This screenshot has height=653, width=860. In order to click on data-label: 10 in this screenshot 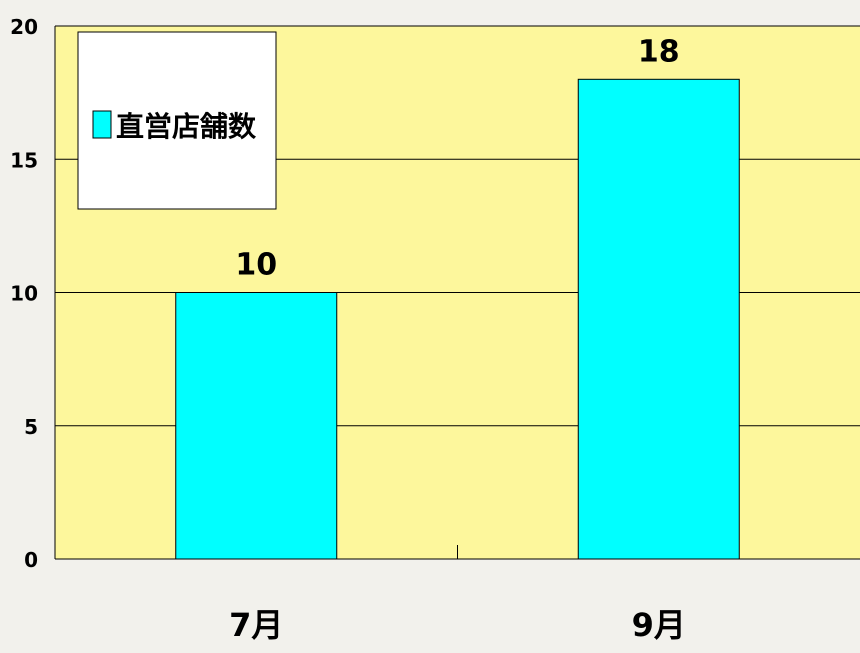, I will do `click(256, 265)`.